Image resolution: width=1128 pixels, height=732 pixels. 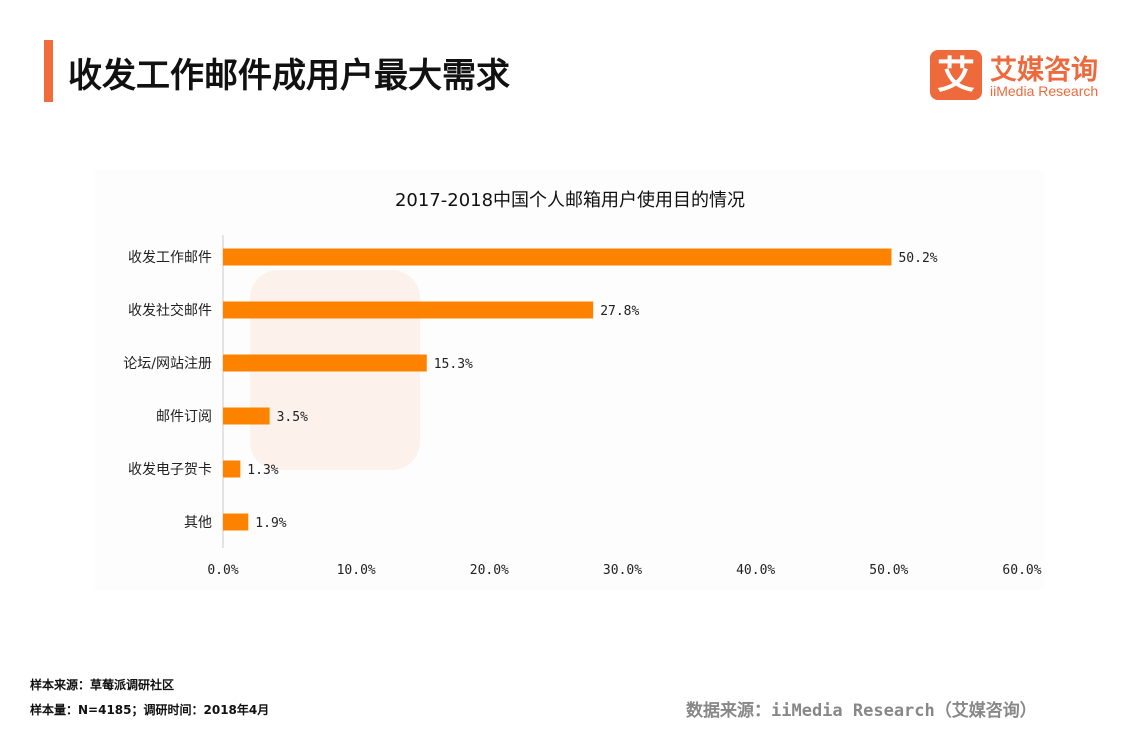 What do you see at coordinates (222, 570) in the screenshot?
I see `x-tick-label: 0.0%` at bounding box center [222, 570].